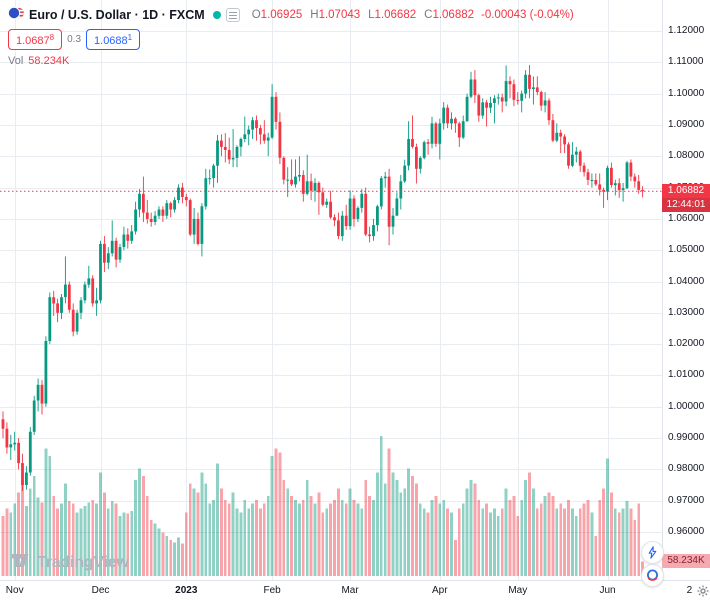 The width and height of the screenshot is (710, 600). Describe the element at coordinates (395, 15) in the screenshot. I see `low-value: 1.06682` at that location.